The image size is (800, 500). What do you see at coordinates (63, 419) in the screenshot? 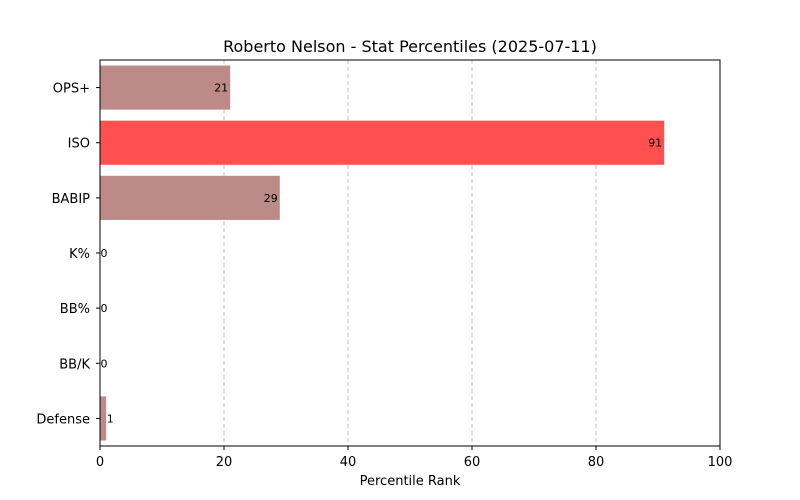
I see `y-tick-label: Defense` at bounding box center [63, 419].